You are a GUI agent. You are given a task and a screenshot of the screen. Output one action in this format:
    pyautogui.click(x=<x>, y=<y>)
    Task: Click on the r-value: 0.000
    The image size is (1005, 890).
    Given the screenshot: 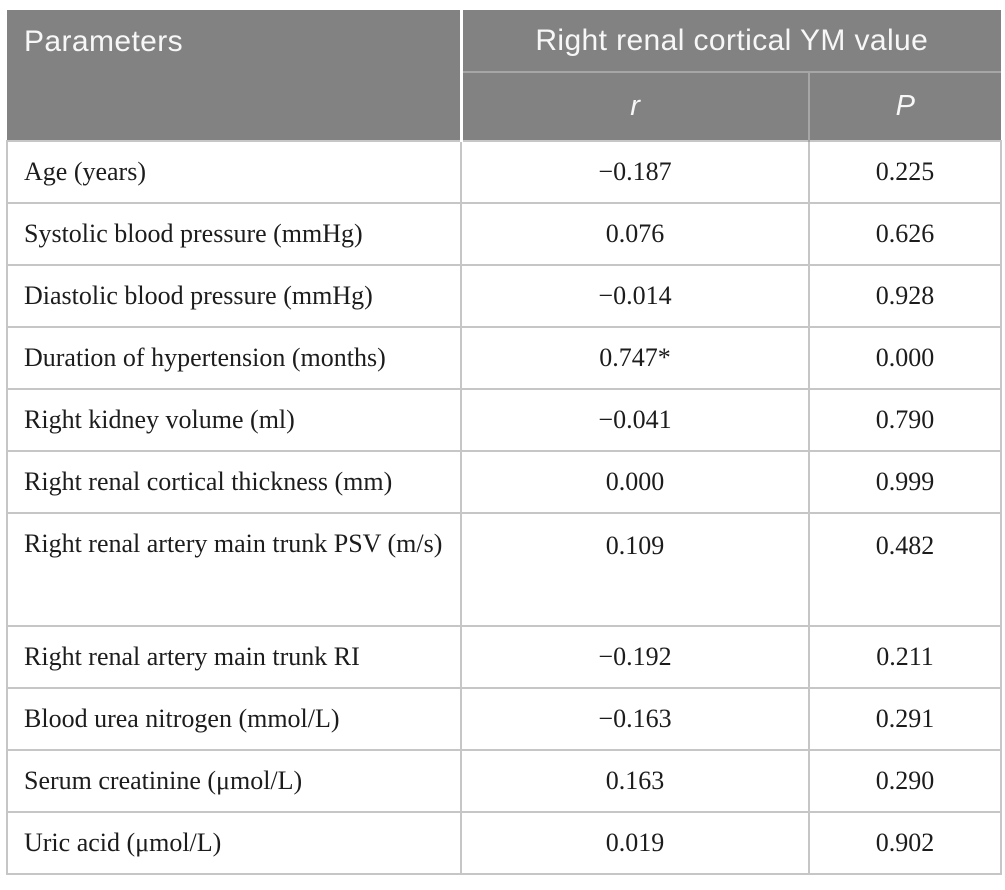 What is the action you would take?
    pyautogui.click(x=635, y=482)
    